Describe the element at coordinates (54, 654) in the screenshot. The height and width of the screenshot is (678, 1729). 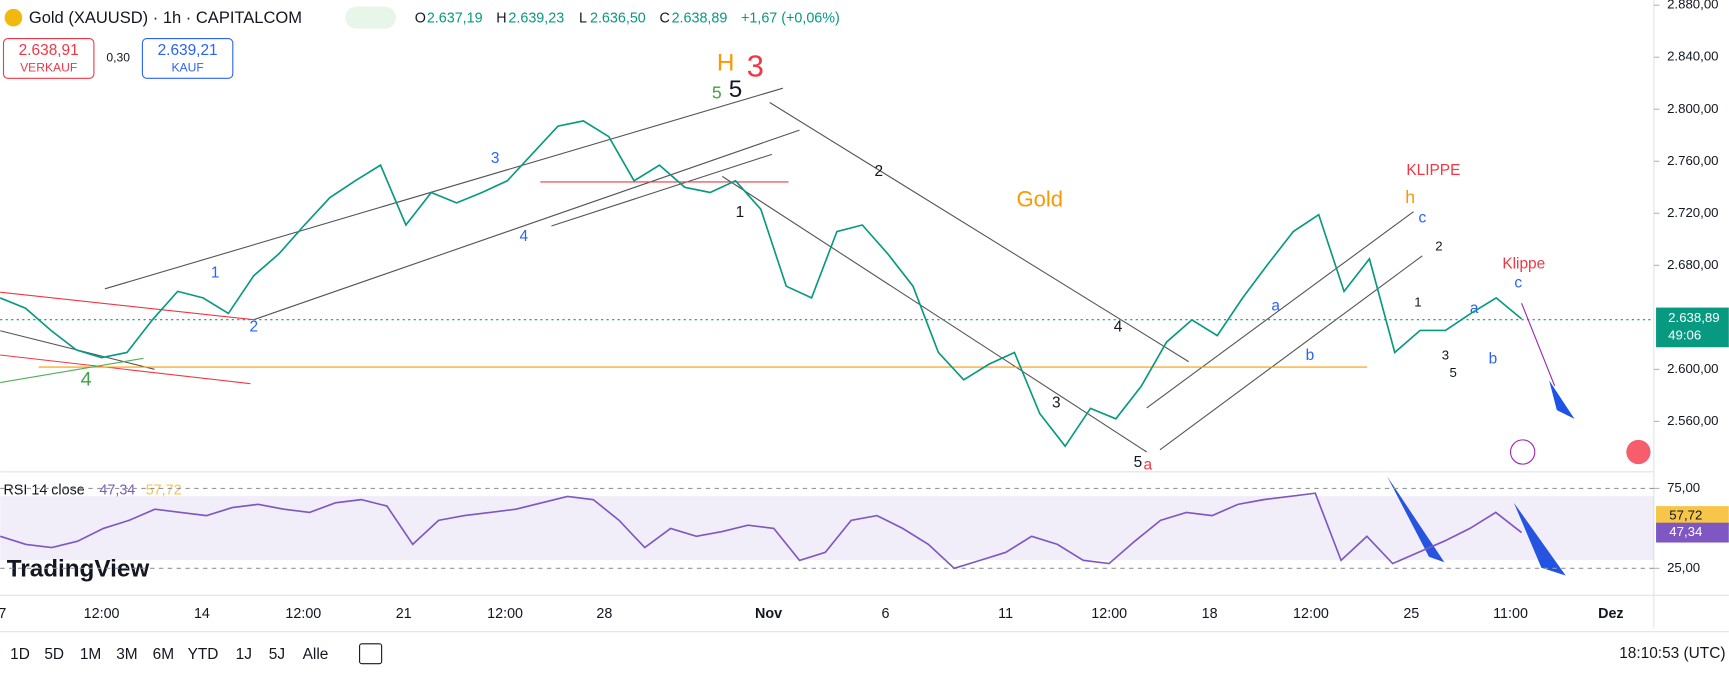
I see `range-button: 5D` at that location.